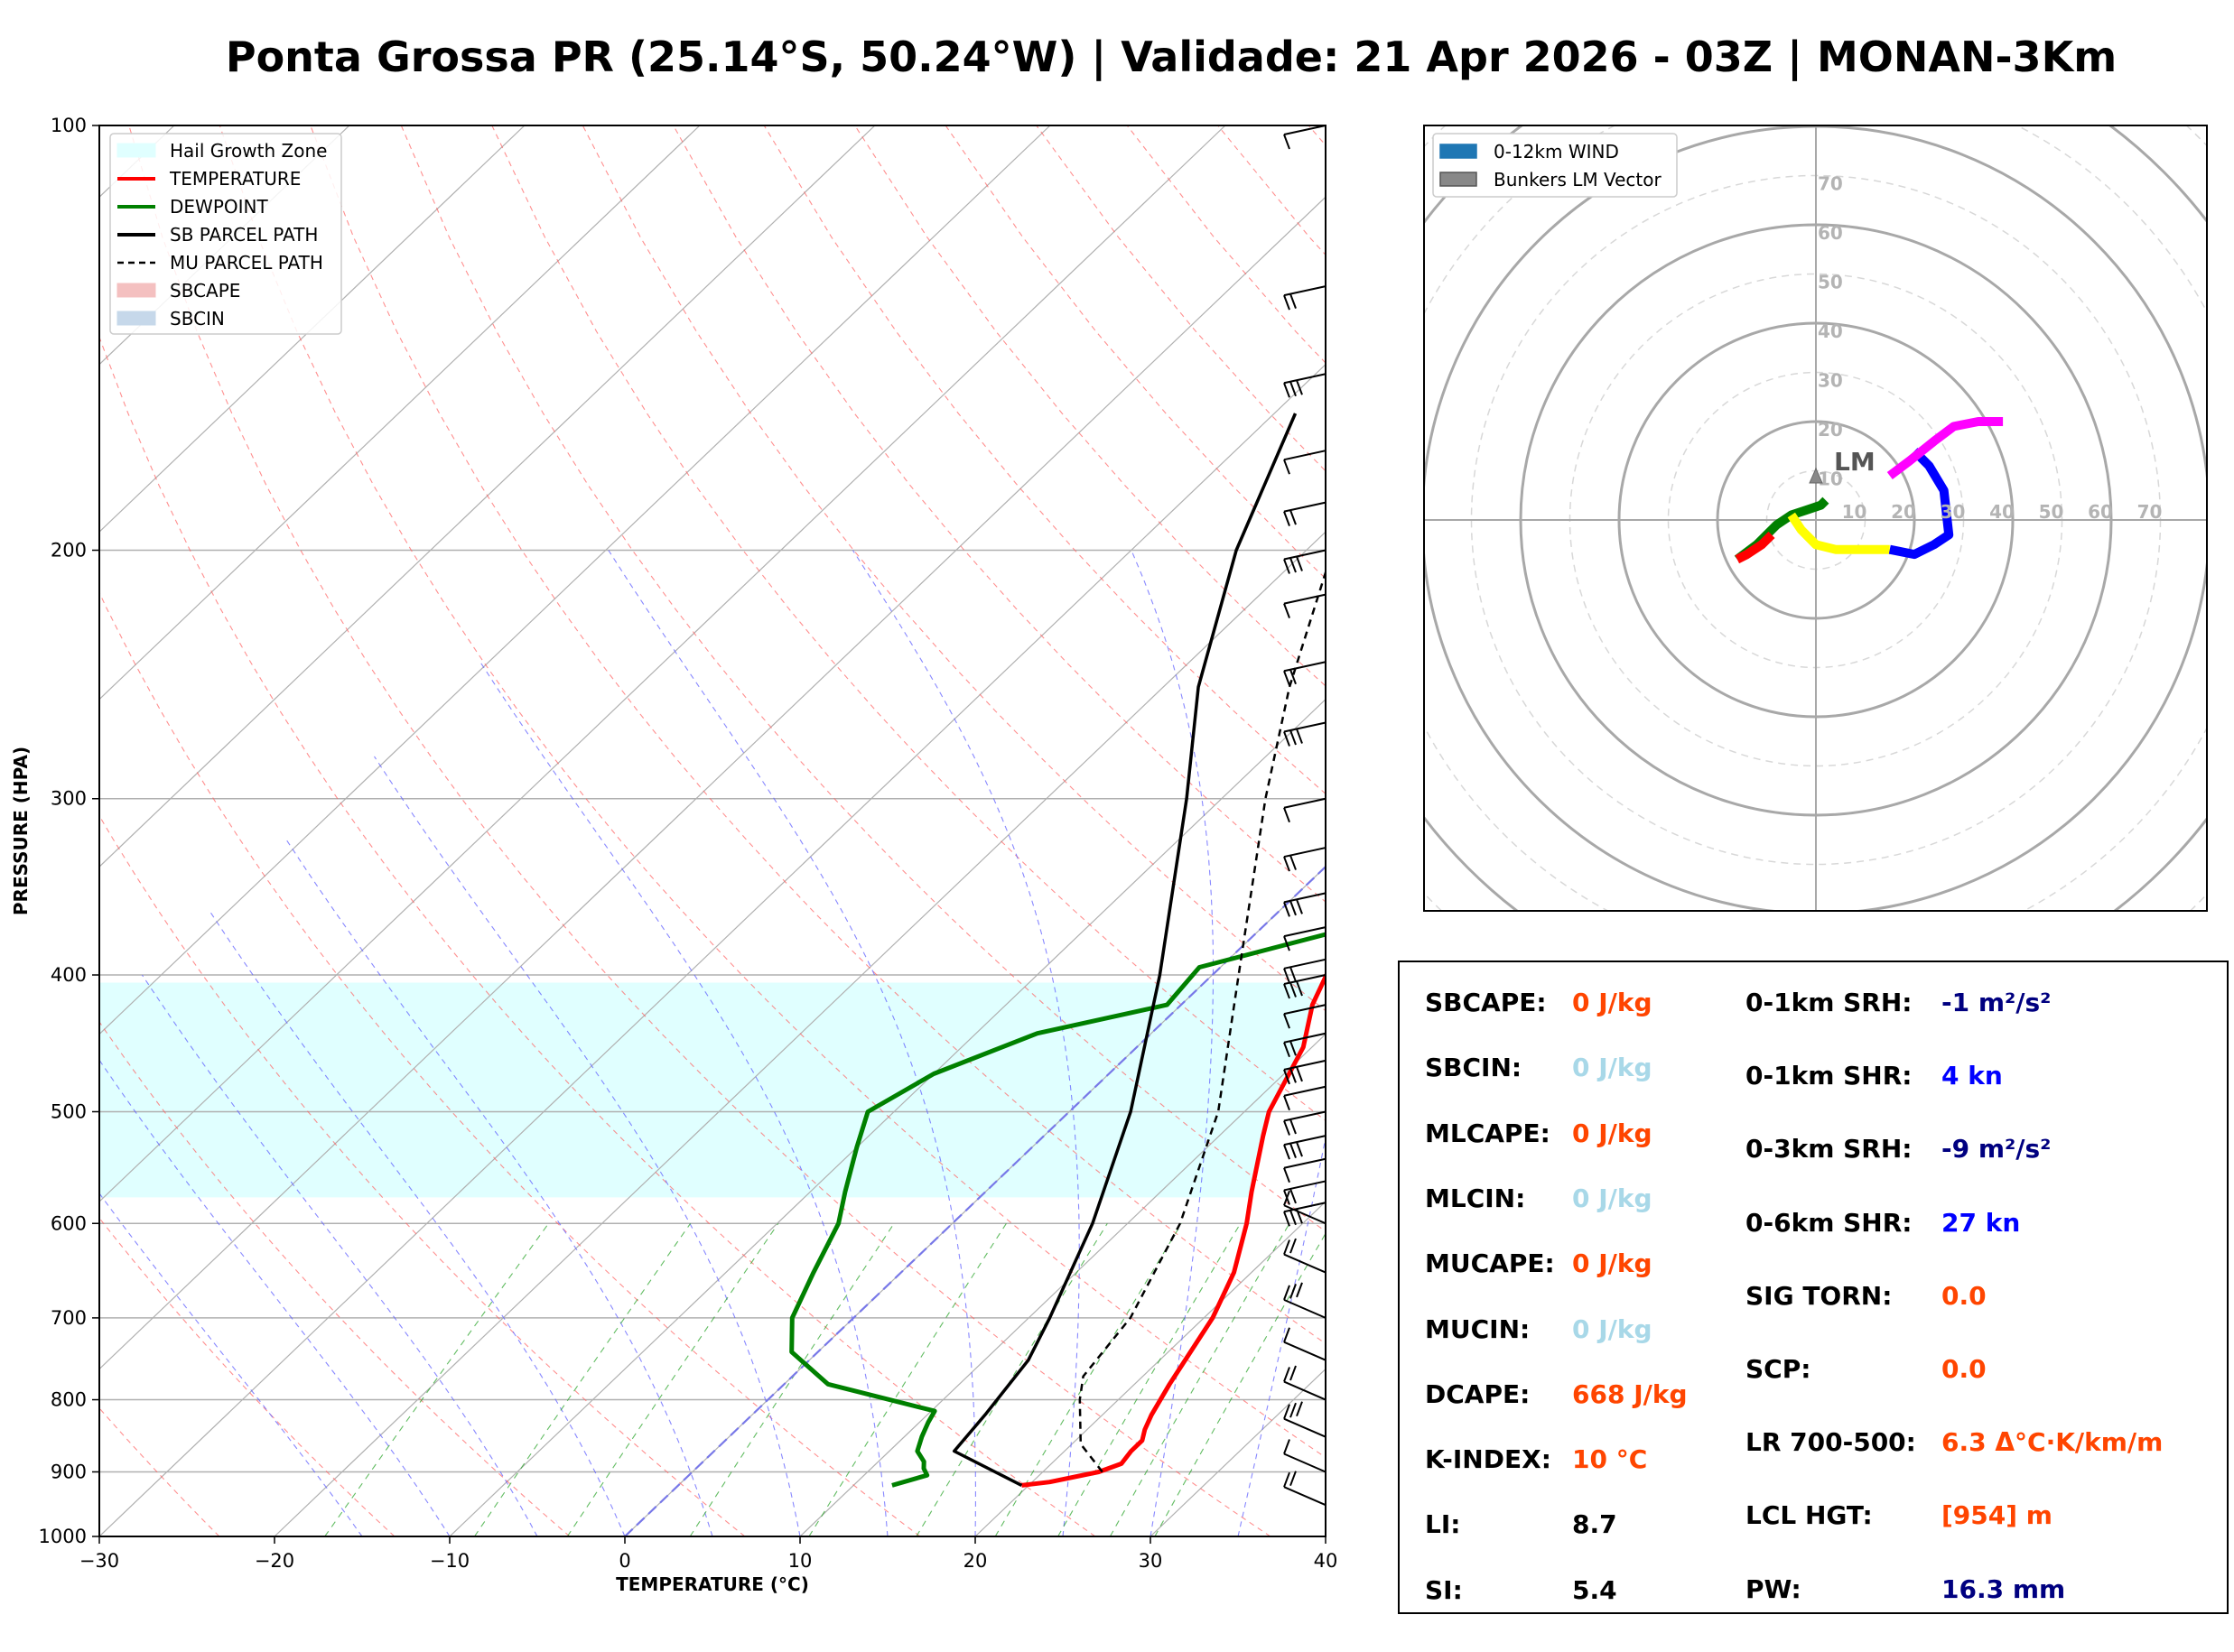 The height and width of the screenshot is (1652, 2234). I want to click on stat-label: SCP:, so click(1778, 1369).